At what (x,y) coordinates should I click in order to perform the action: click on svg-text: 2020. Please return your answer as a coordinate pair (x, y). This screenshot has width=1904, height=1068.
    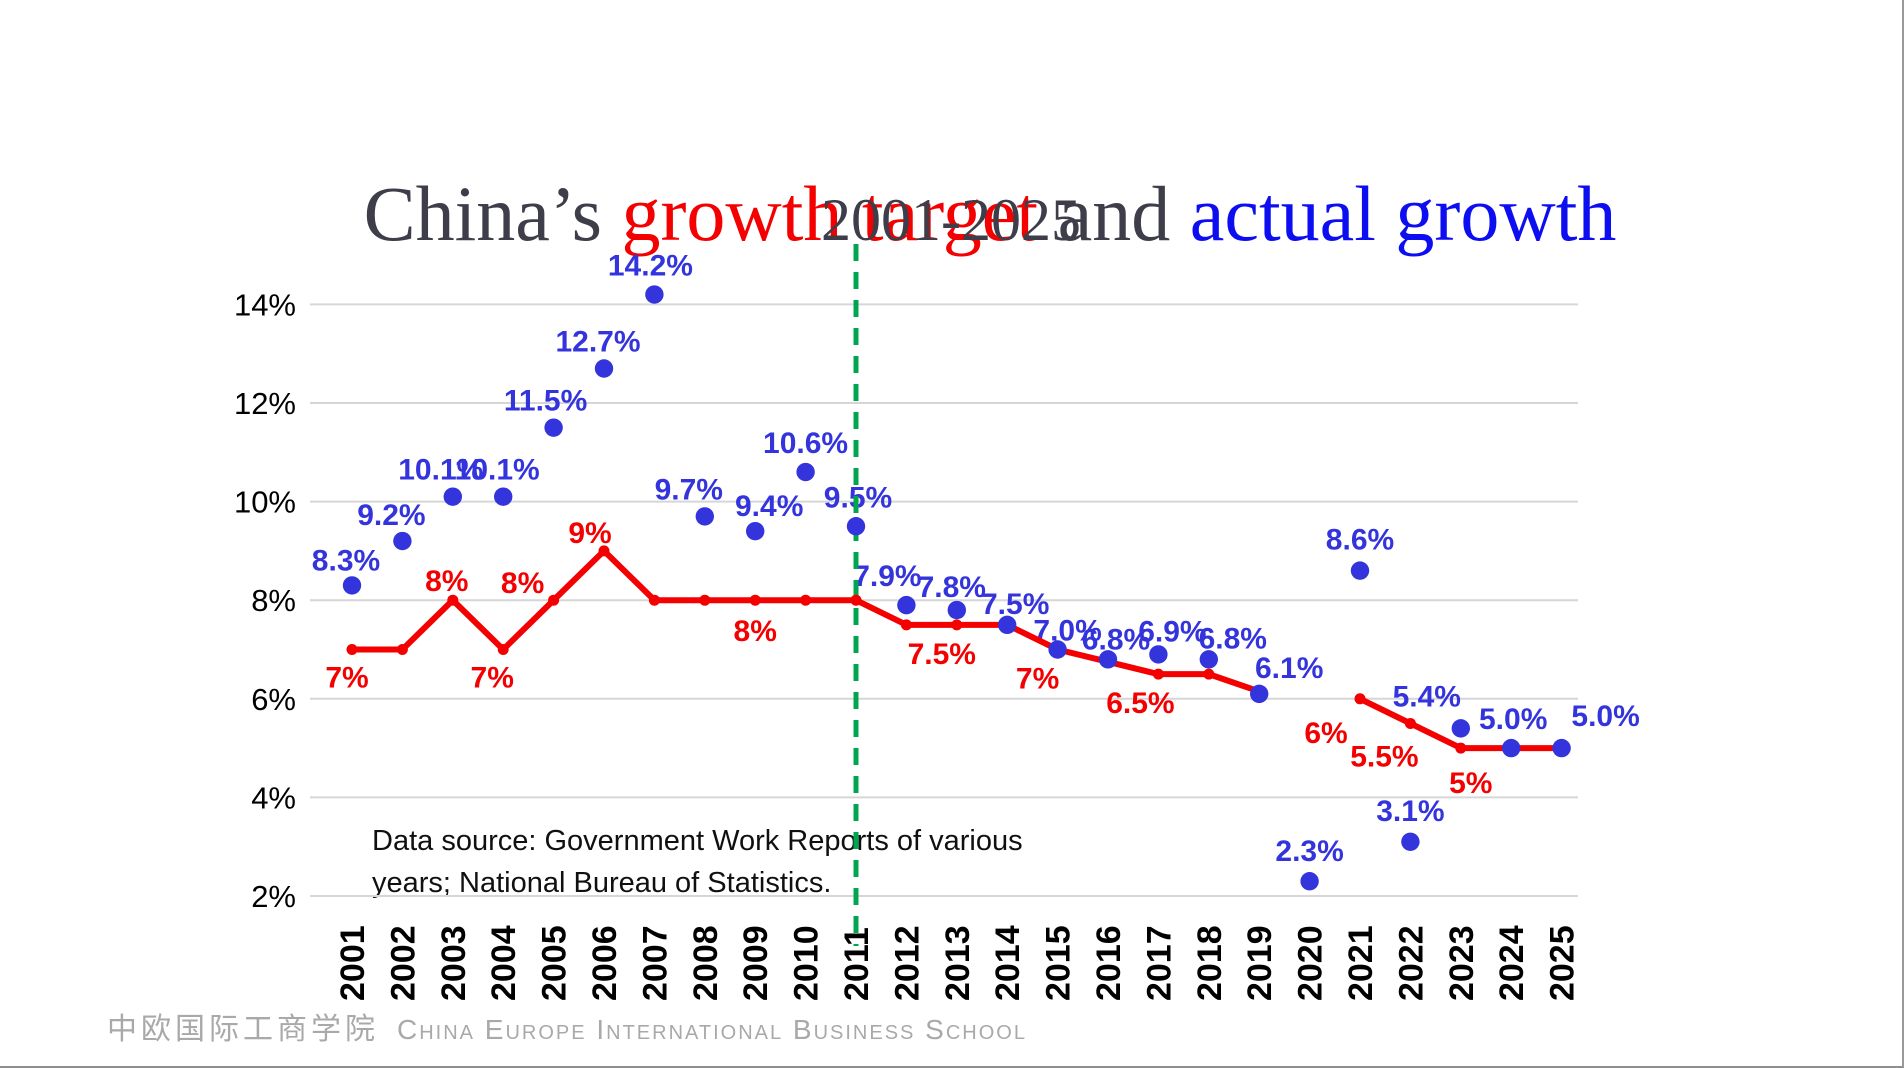
    Looking at the image, I should click on (1311, 963).